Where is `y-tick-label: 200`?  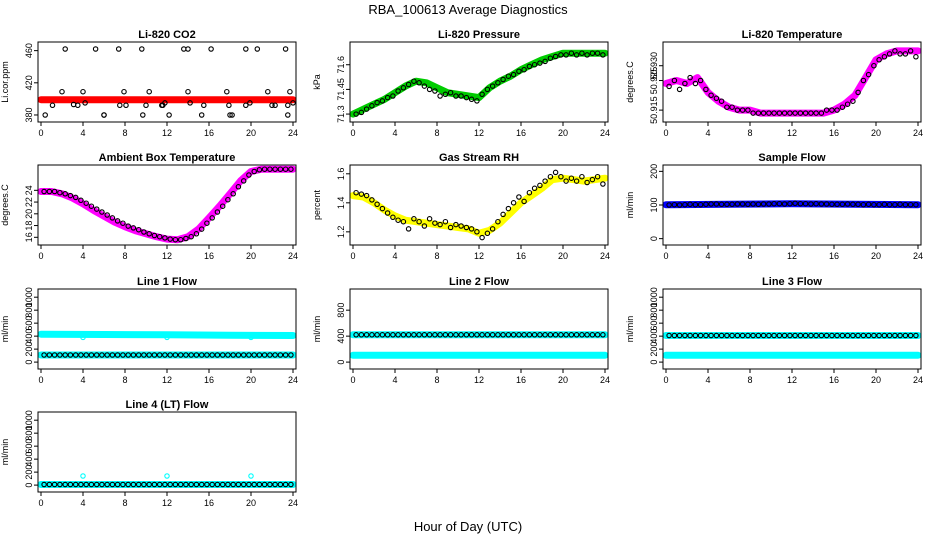
y-tick-label: 200 is located at coordinates (29, 349).